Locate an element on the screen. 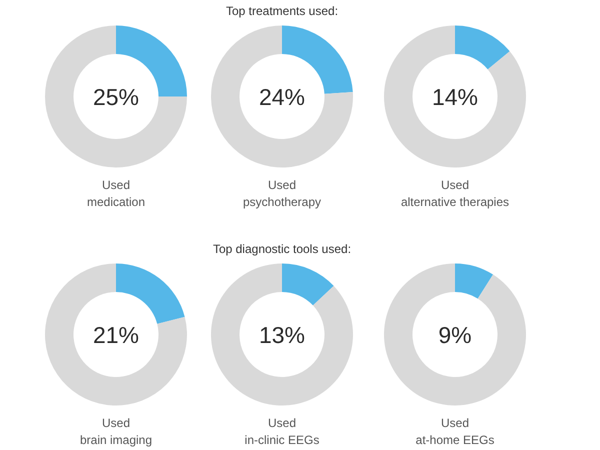 This screenshot has height=450, width=600. text: 13% is located at coordinates (282, 334).